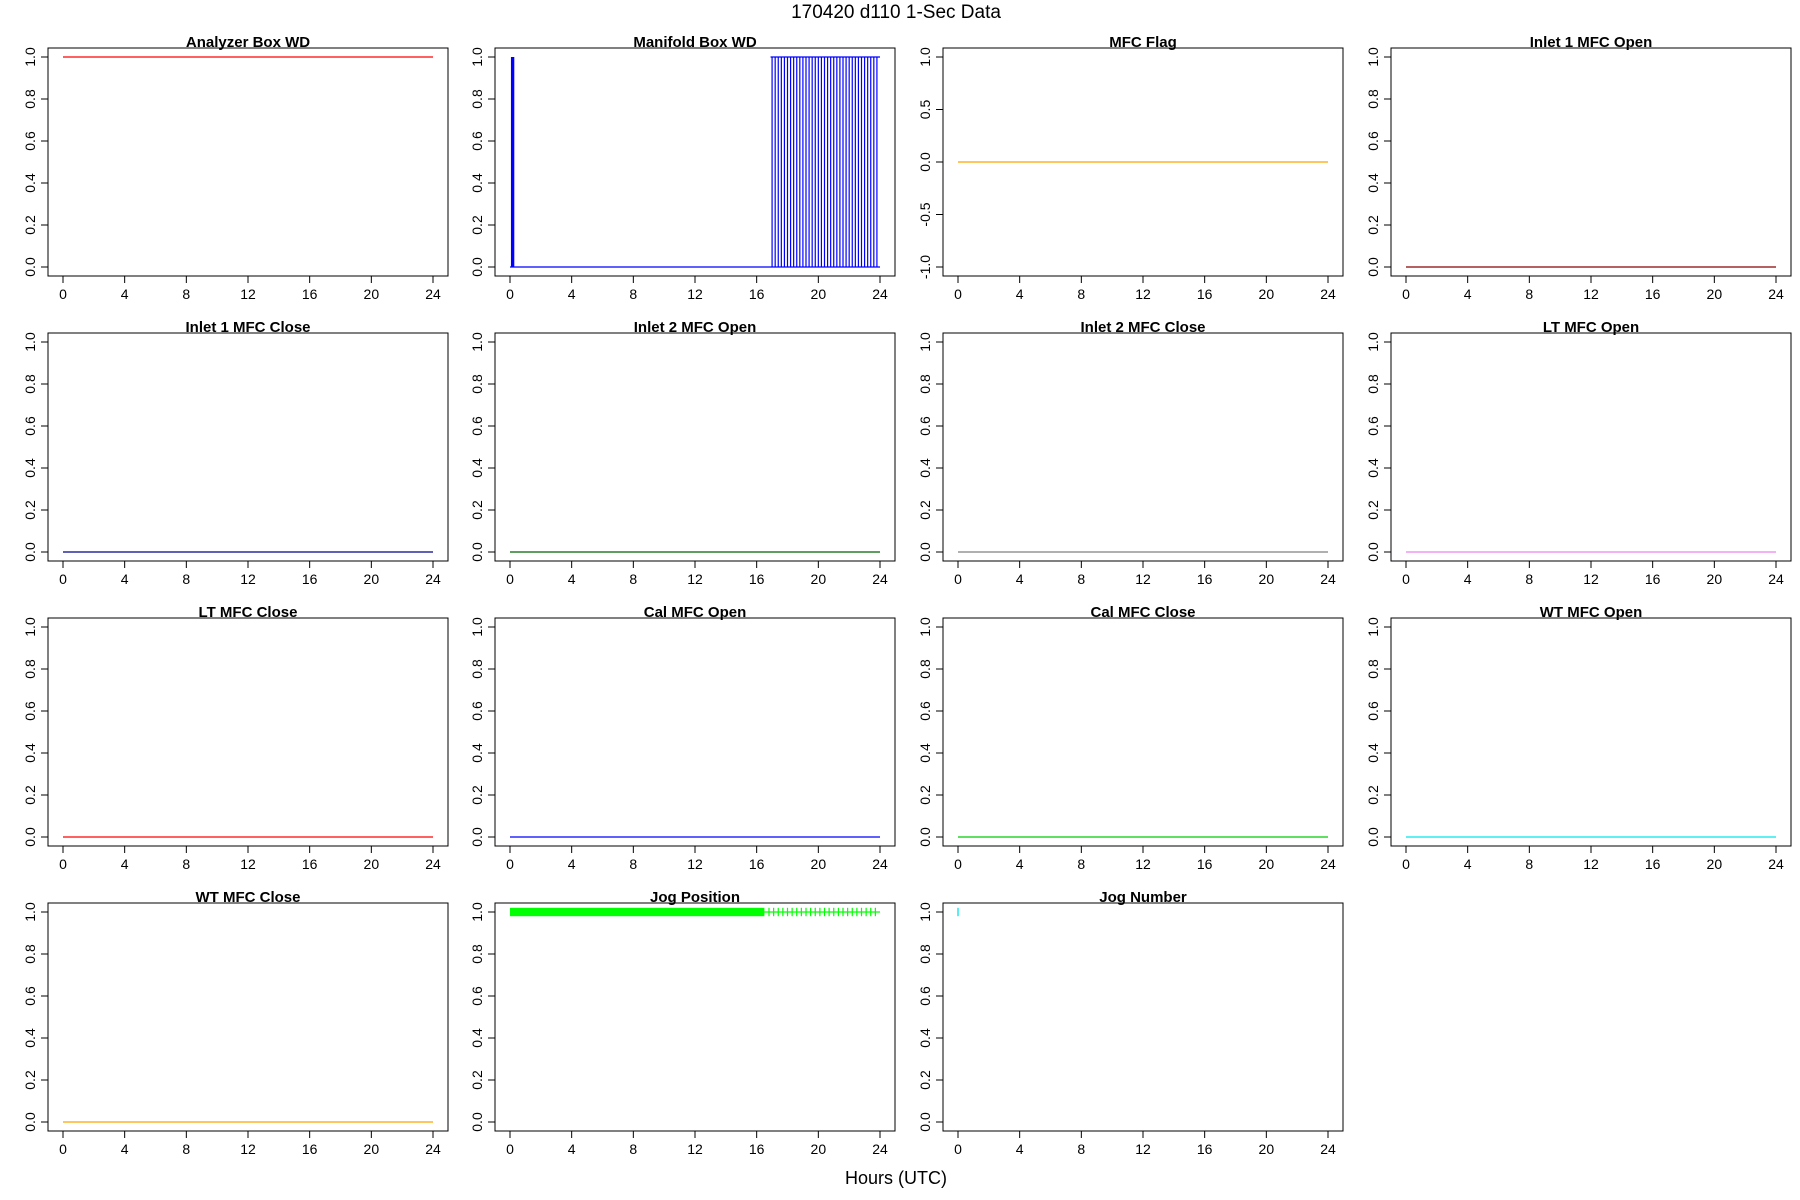 The height and width of the screenshot is (1200, 1800). I want to click on panel-title: WT MFC Open, so click(1591, 612).